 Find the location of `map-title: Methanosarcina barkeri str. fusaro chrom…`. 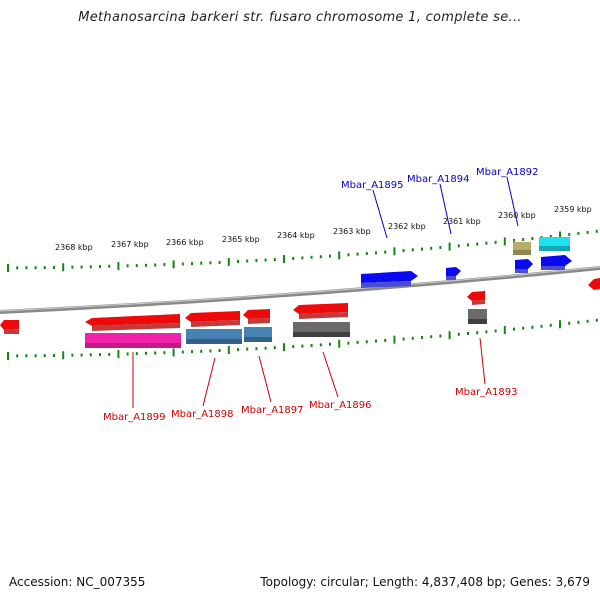

map-title: Methanosarcina barkeri str. fusaro chrom… is located at coordinates (300, 17).